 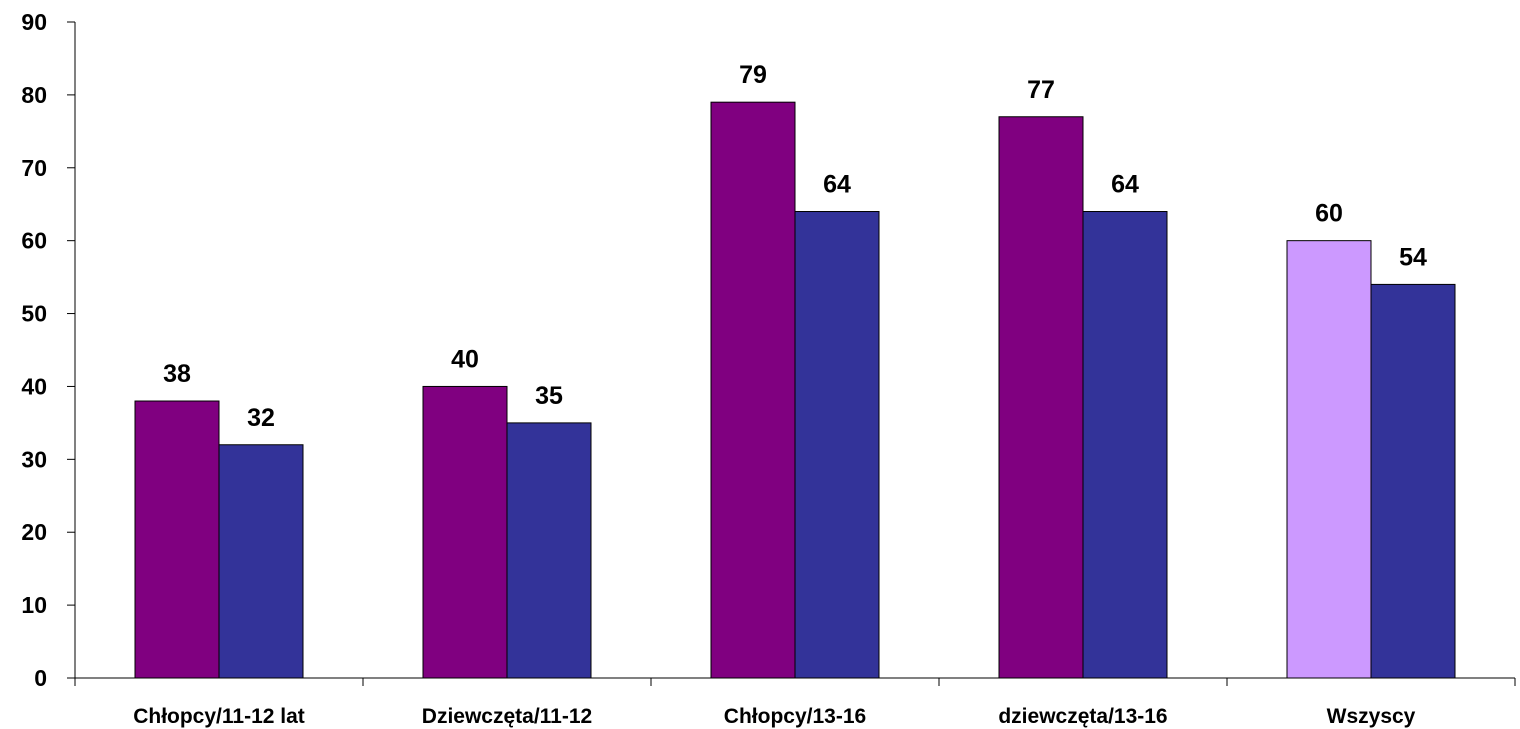 I want to click on data-label: 77, so click(x=1041, y=90).